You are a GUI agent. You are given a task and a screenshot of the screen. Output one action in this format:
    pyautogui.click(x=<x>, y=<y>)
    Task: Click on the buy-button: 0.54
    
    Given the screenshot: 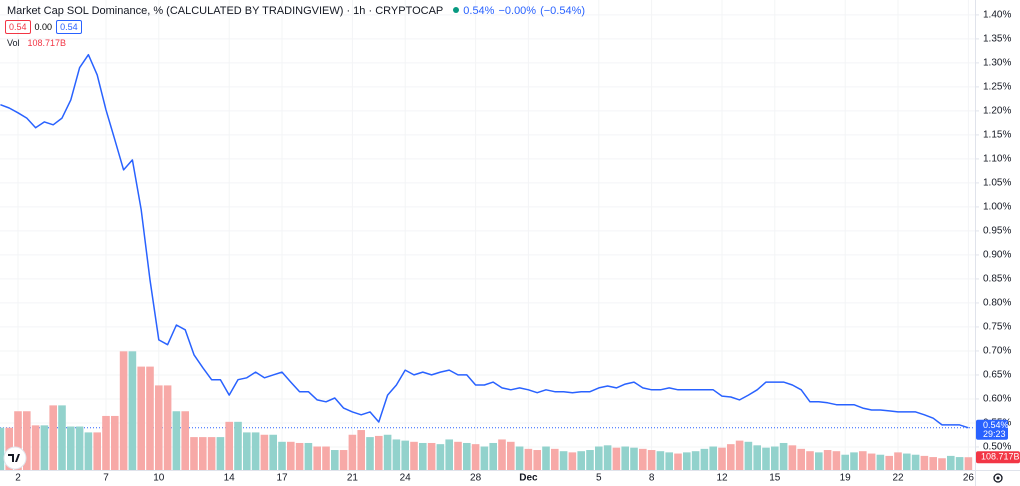 What is the action you would take?
    pyautogui.click(x=69, y=27)
    